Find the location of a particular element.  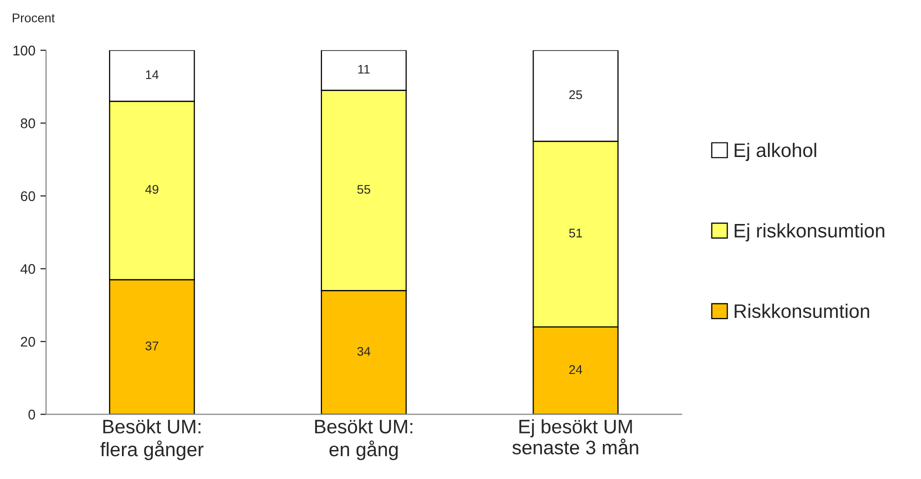

data-label: 25 is located at coordinates (575, 95).